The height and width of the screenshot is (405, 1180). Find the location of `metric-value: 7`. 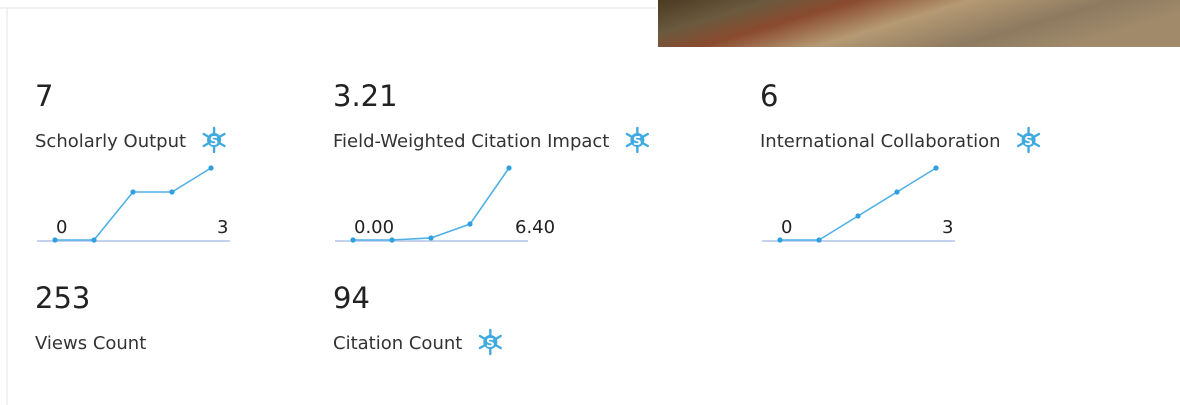

metric-value: 7 is located at coordinates (44, 96).